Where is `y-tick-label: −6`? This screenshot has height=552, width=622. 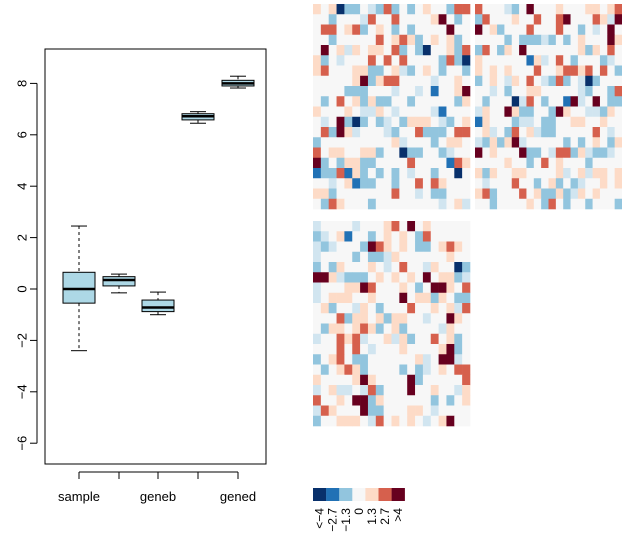
y-tick-label: −6 is located at coordinates (22, 443).